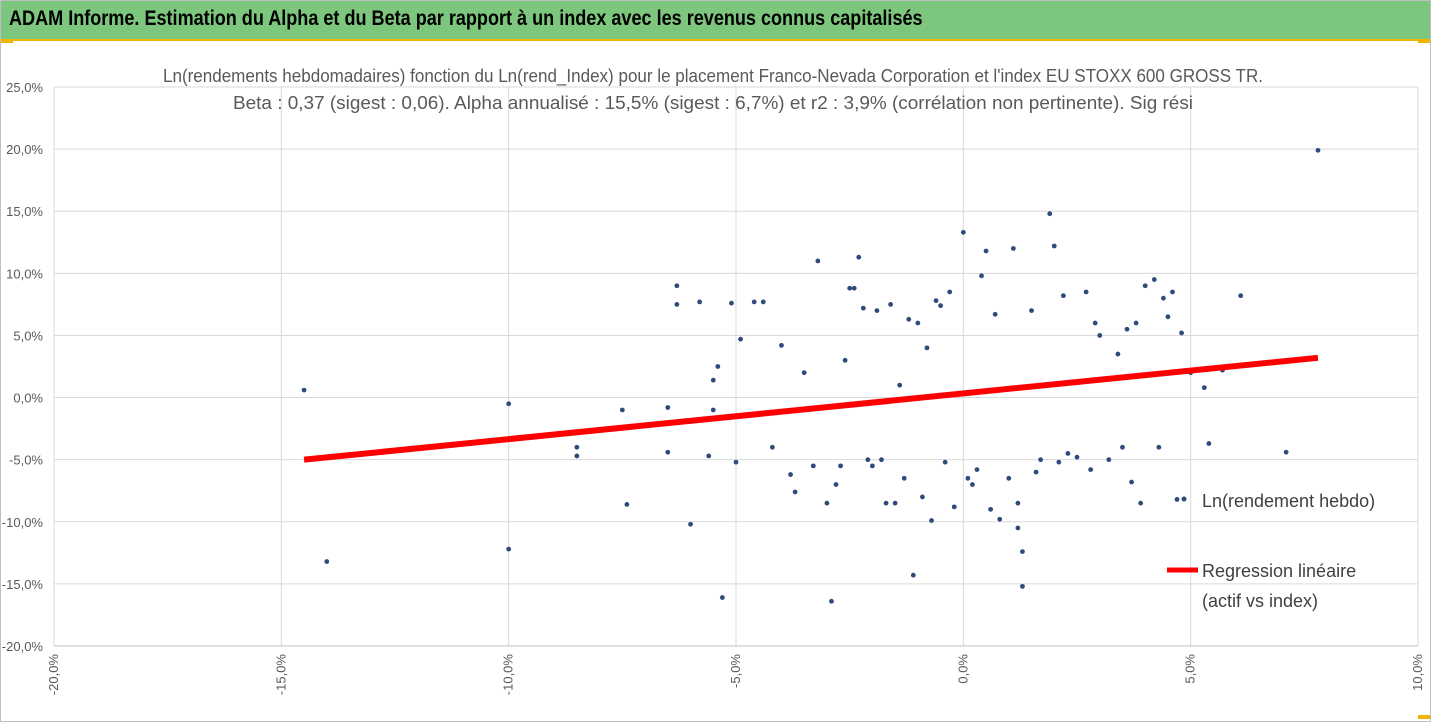 This screenshot has width=1431, height=722. I want to click on y-tick-label: 20,0%, so click(24, 149).